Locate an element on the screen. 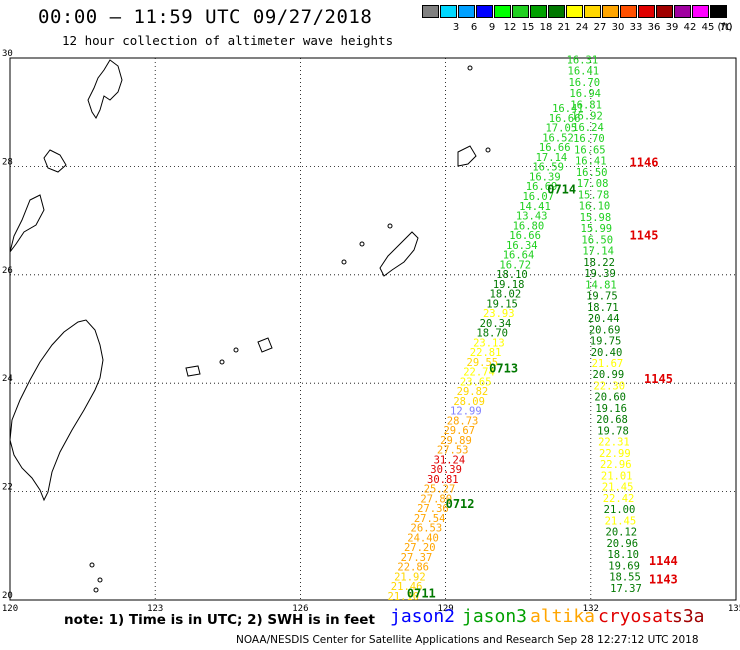 The image size is (740, 650). wave-height-value: 29.67 is located at coordinates (459, 431).